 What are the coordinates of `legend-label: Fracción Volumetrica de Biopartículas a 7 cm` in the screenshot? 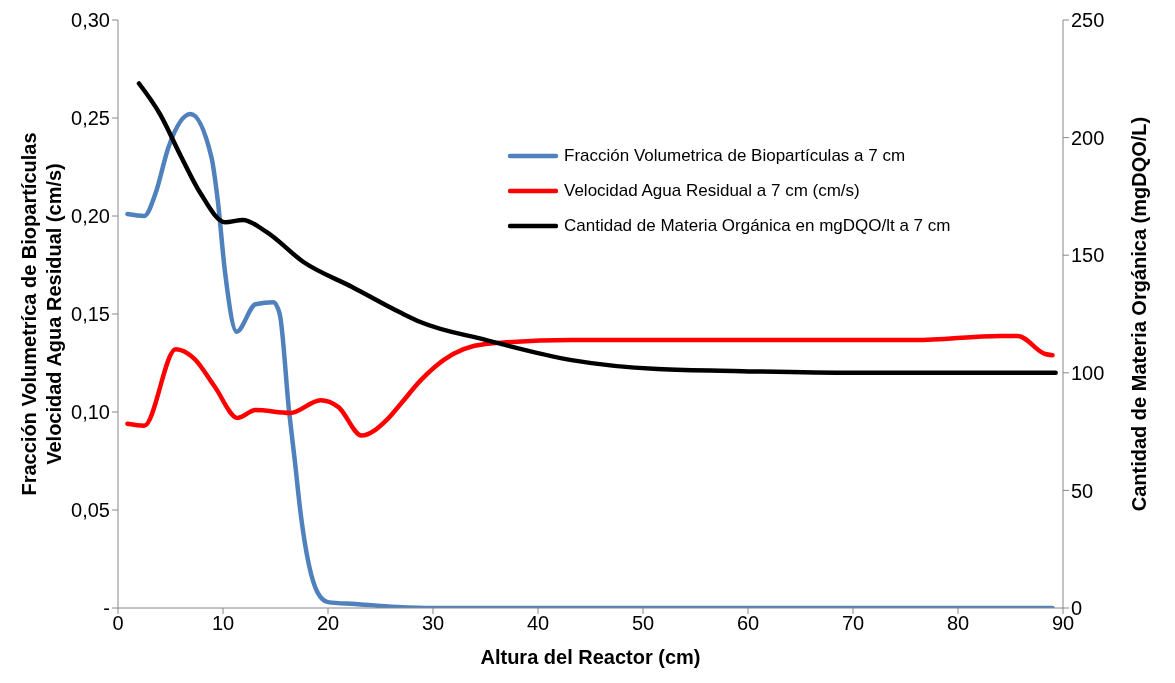 It's located at (735, 155).